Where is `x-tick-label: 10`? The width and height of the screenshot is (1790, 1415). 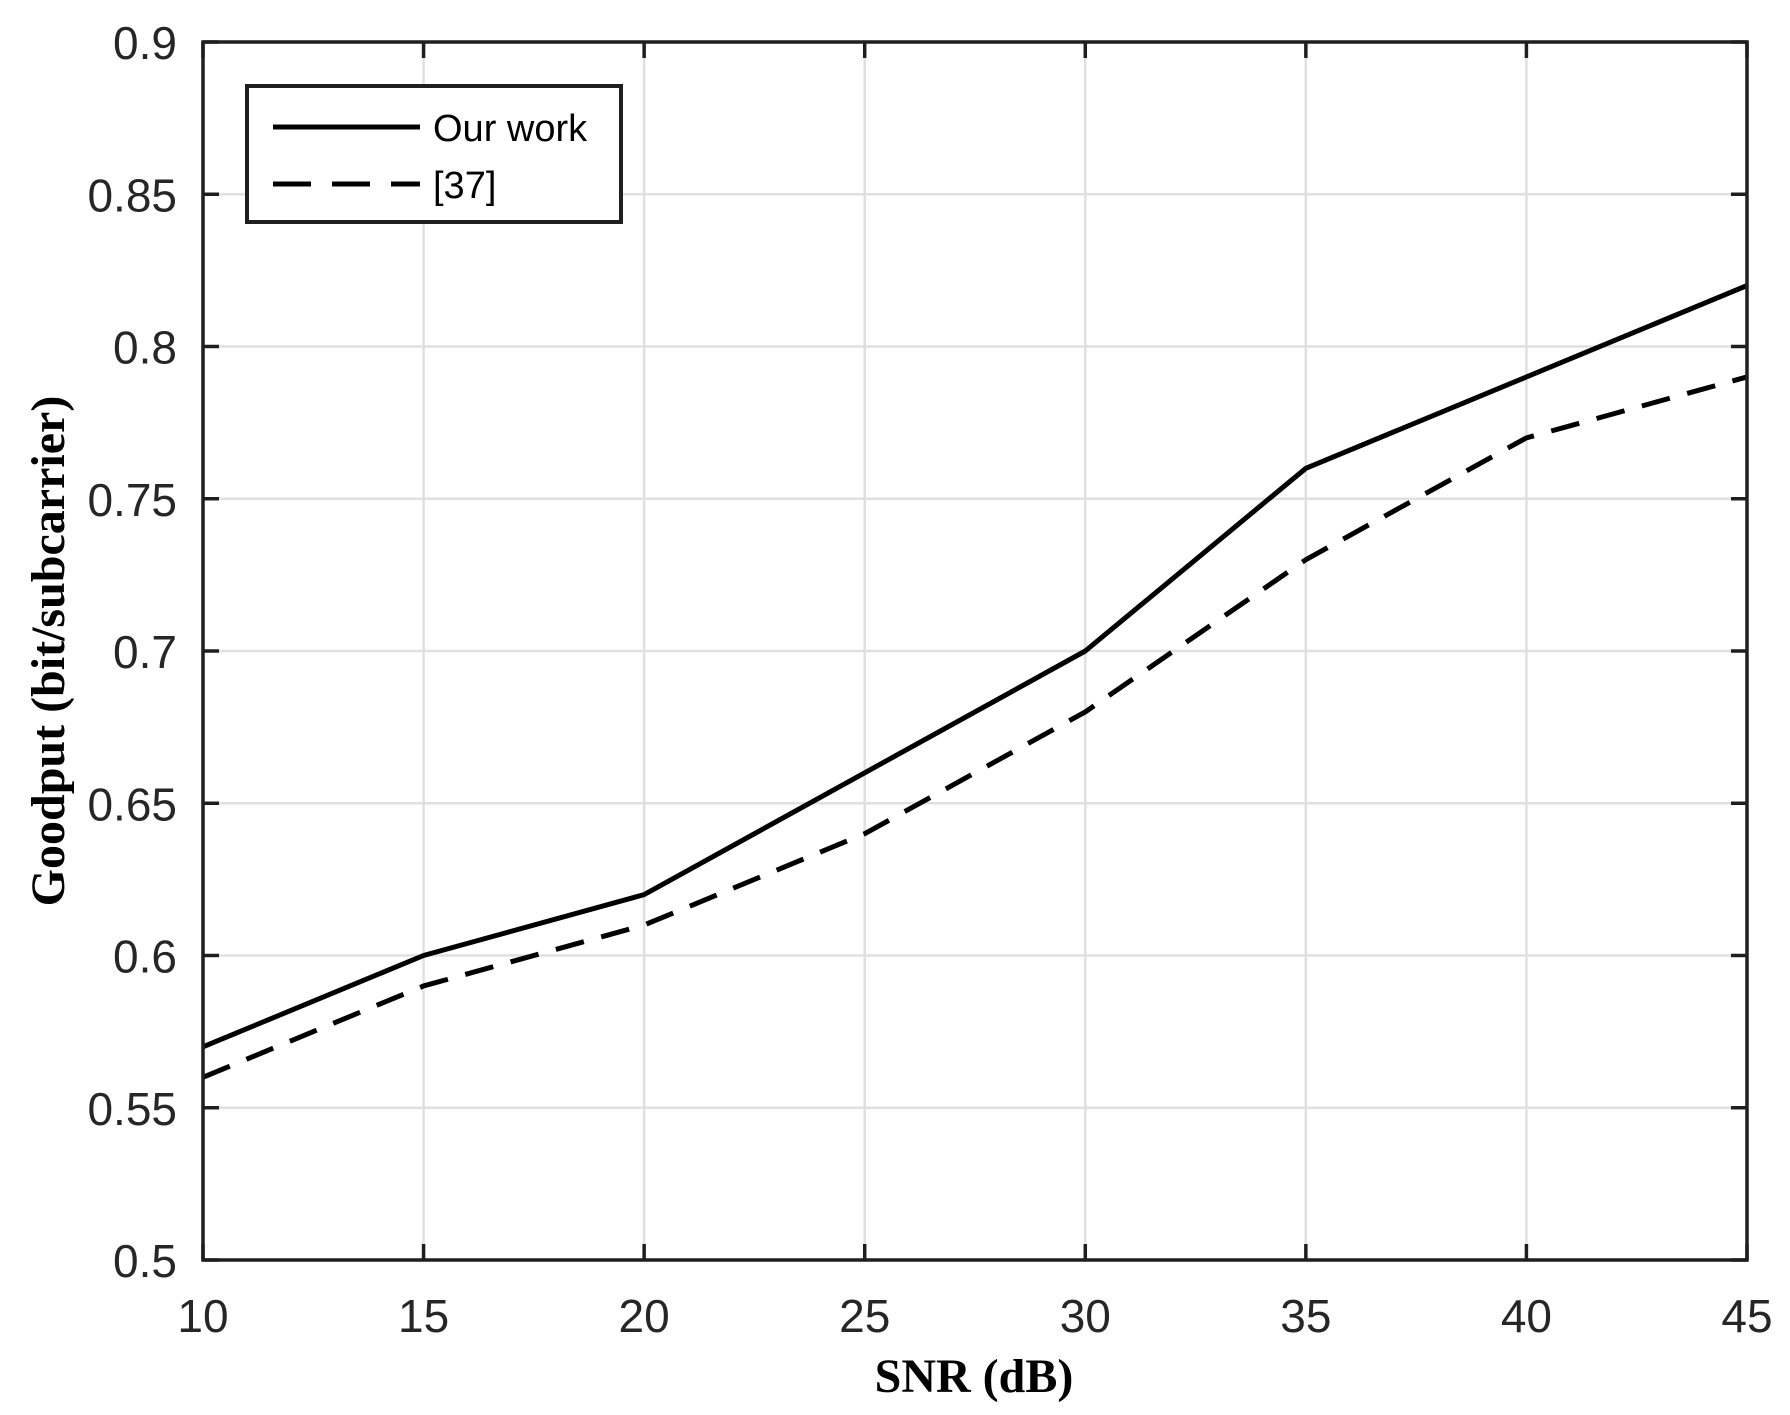 x-tick-label: 10 is located at coordinates (202, 1316).